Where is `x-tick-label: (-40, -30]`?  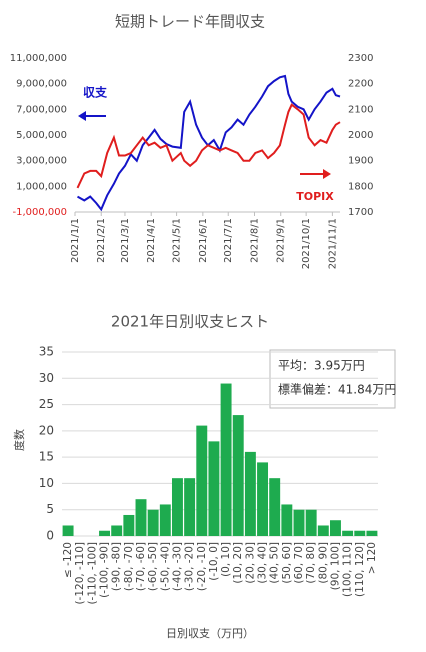 x-tick-label: (-40, -30] is located at coordinates (177, 566).